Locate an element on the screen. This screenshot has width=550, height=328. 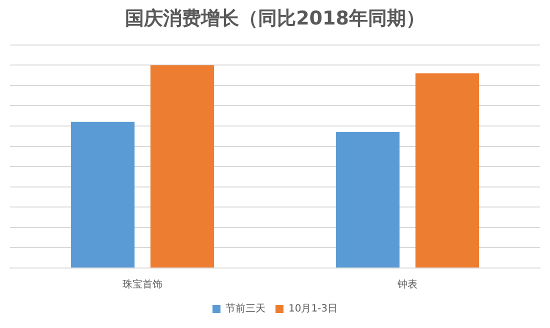
legend-label: 节前三天 is located at coordinates (245, 308).